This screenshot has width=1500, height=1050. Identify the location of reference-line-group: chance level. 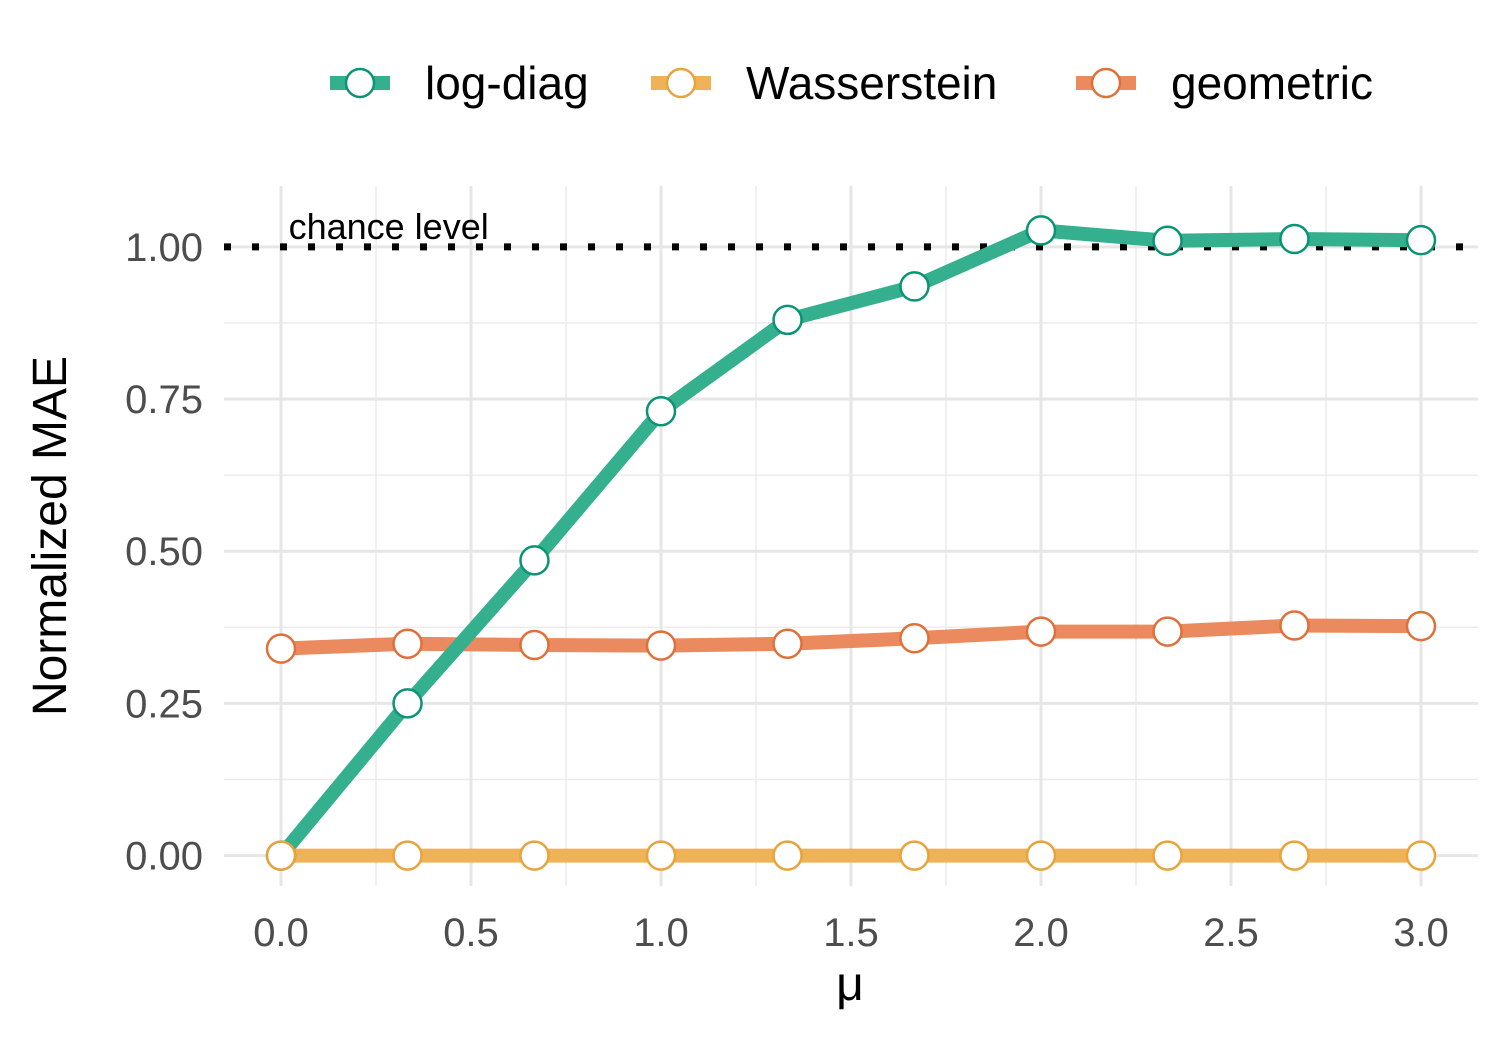
(851, 228).